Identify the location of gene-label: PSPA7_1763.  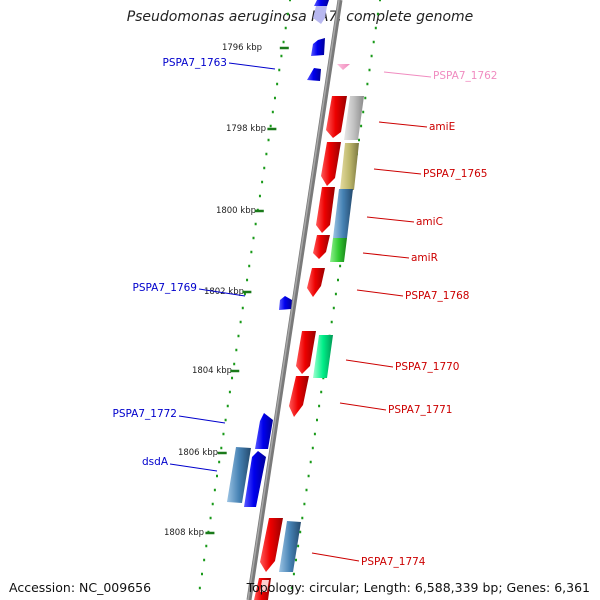
(195, 63).